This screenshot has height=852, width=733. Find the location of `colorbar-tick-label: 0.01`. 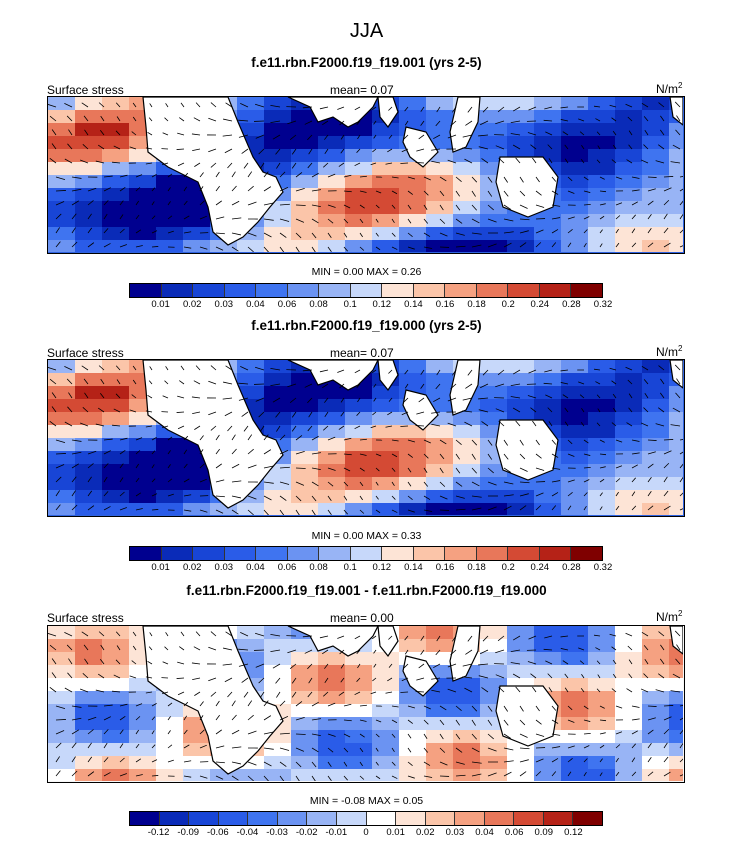

colorbar-tick-label: 0.01 is located at coordinates (395, 832).